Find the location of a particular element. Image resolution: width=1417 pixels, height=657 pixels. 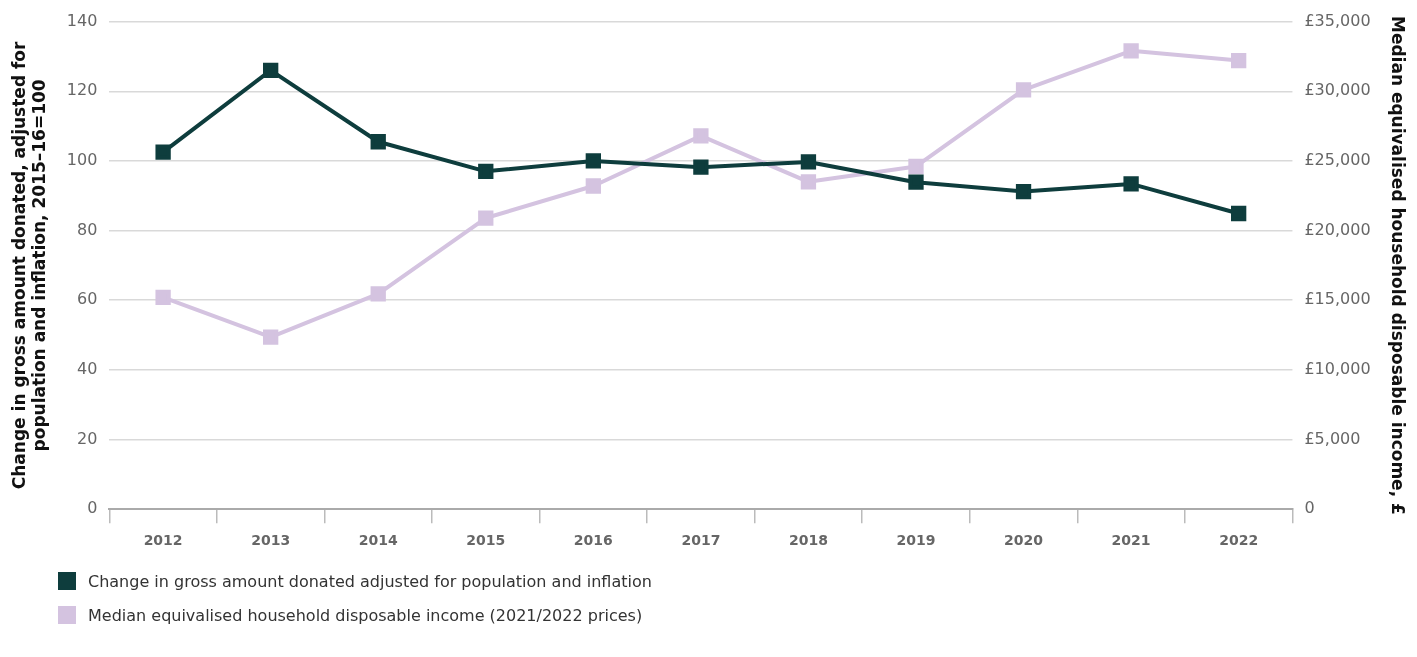

x-tick-label: 2013 is located at coordinates (271, 540).